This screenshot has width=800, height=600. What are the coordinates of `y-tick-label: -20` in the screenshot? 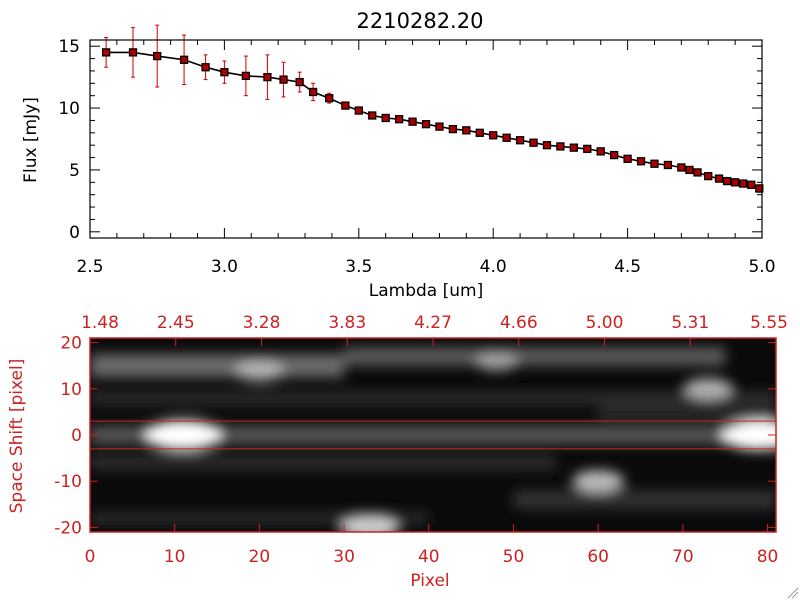 It's located at (68, 528).